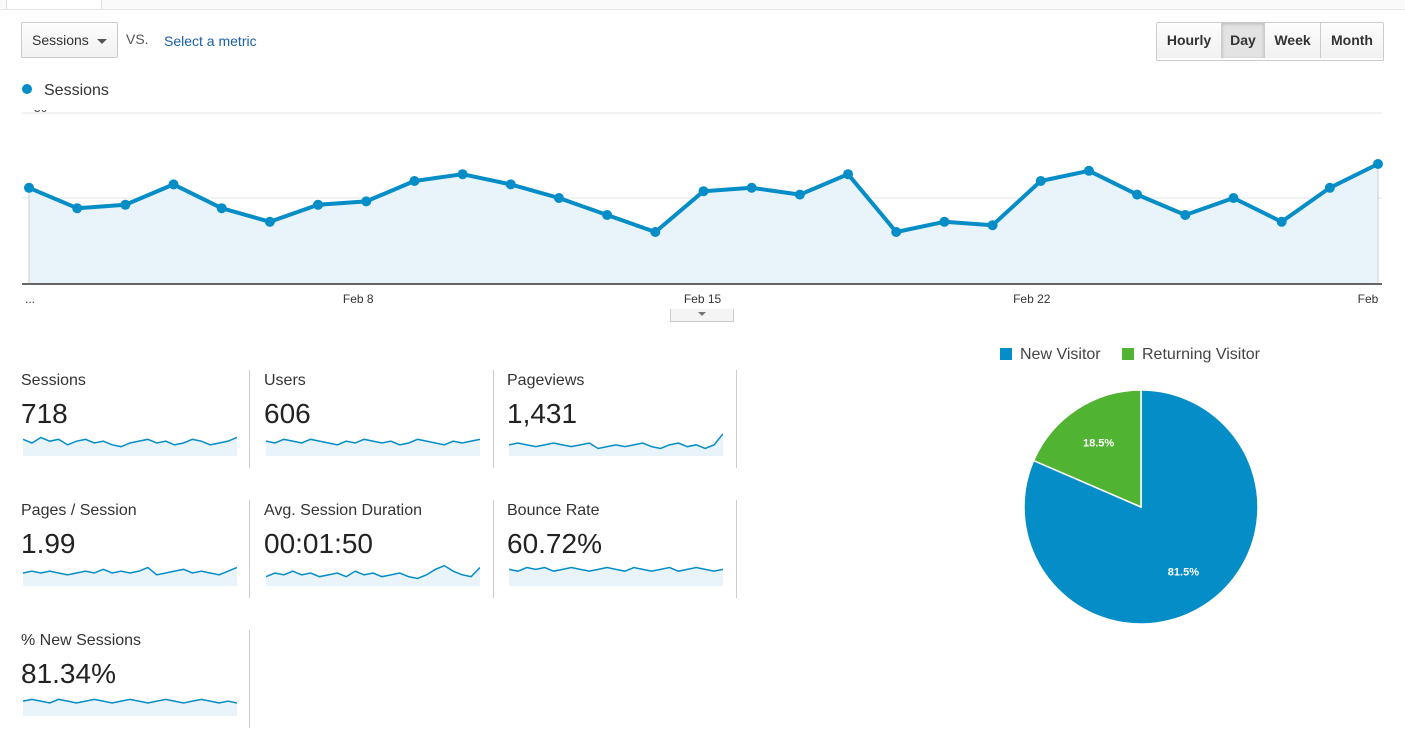  What do you see at coordinates (285, 380) in the screenshot?
I see `summary-card-label: Users` at bounding box center [285, 380].